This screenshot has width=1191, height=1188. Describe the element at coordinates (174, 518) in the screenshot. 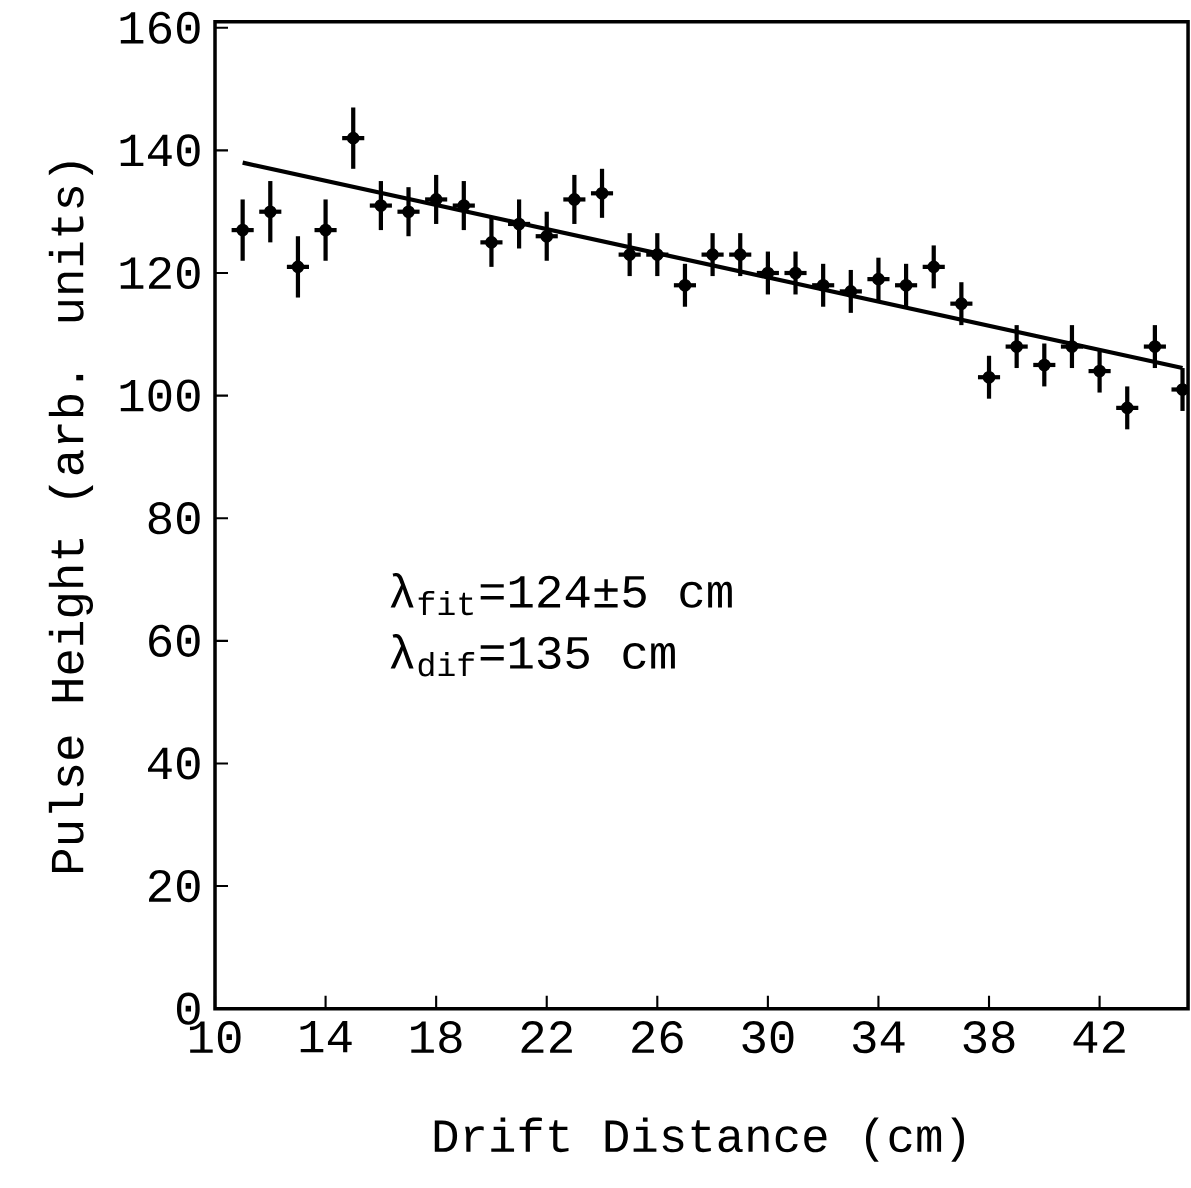

I see `y-tick-label: 80` at that location.